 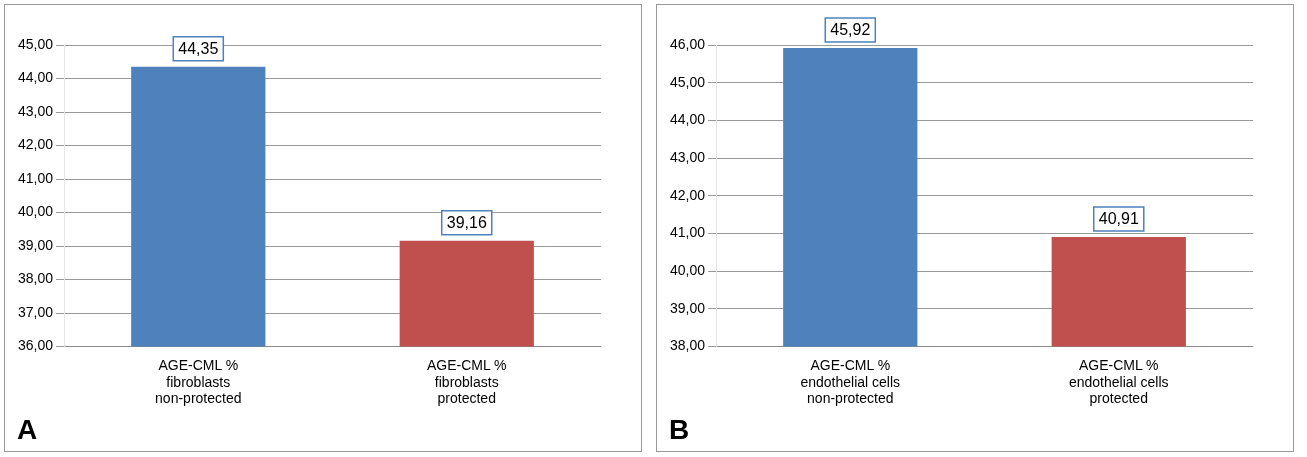 What do you see at coordinates (27, 429) in the screenshot?
I see `text: A` at bounding box center [27, 429].